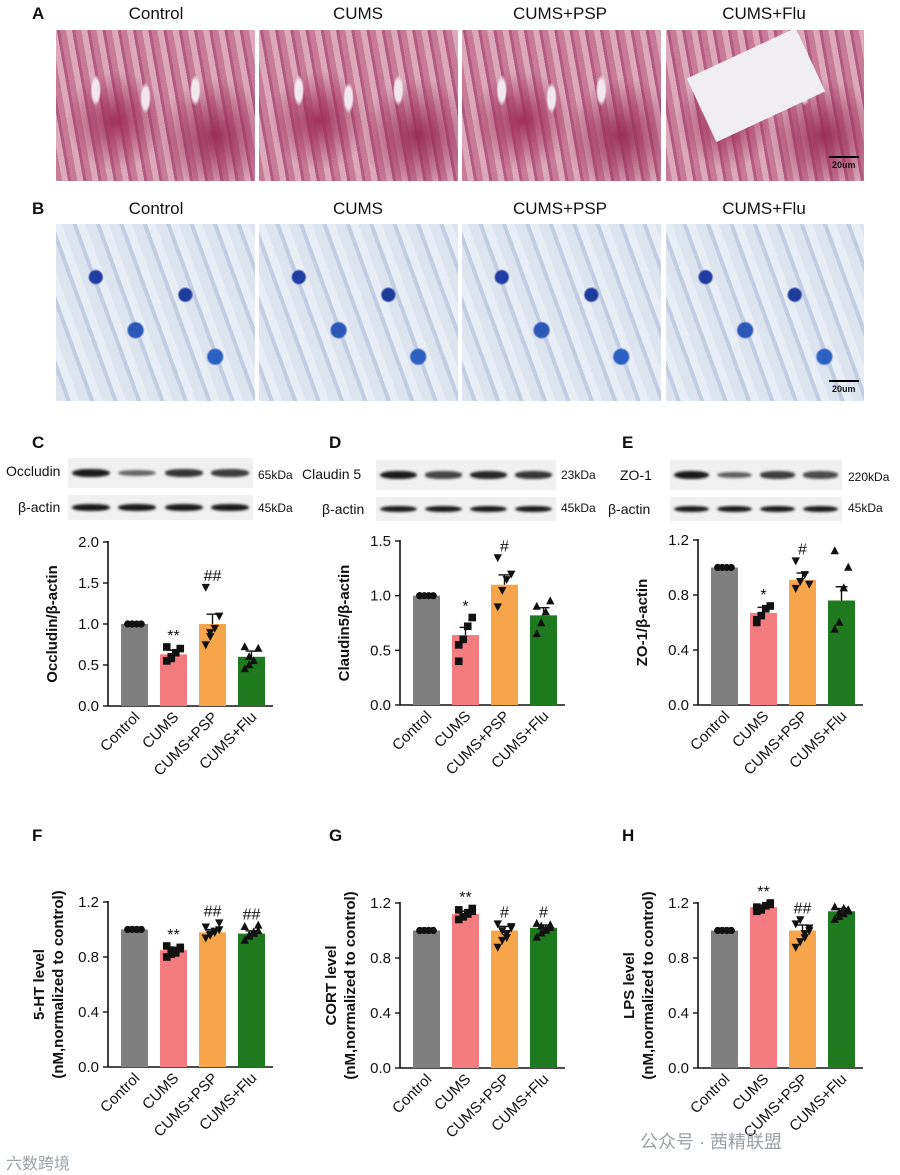  I want to click on chart-h-ylabel-line-0: LPS level, so click(629, 985).